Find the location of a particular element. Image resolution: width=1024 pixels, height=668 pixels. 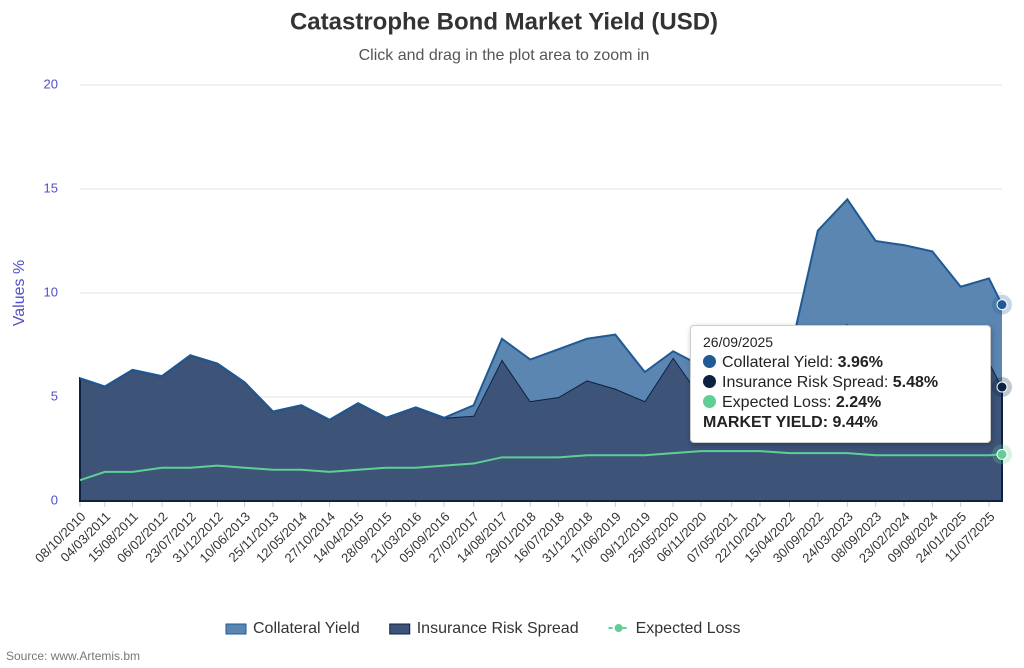

tooltip-row: Expected Loss: 2.24% is located at coordinates (840, 403).